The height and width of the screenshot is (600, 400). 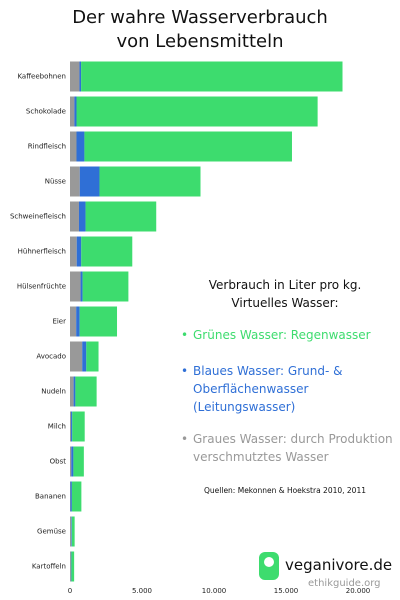 I want to click on y-tick-label: Rindfleisch, so click(x=47, y=147).